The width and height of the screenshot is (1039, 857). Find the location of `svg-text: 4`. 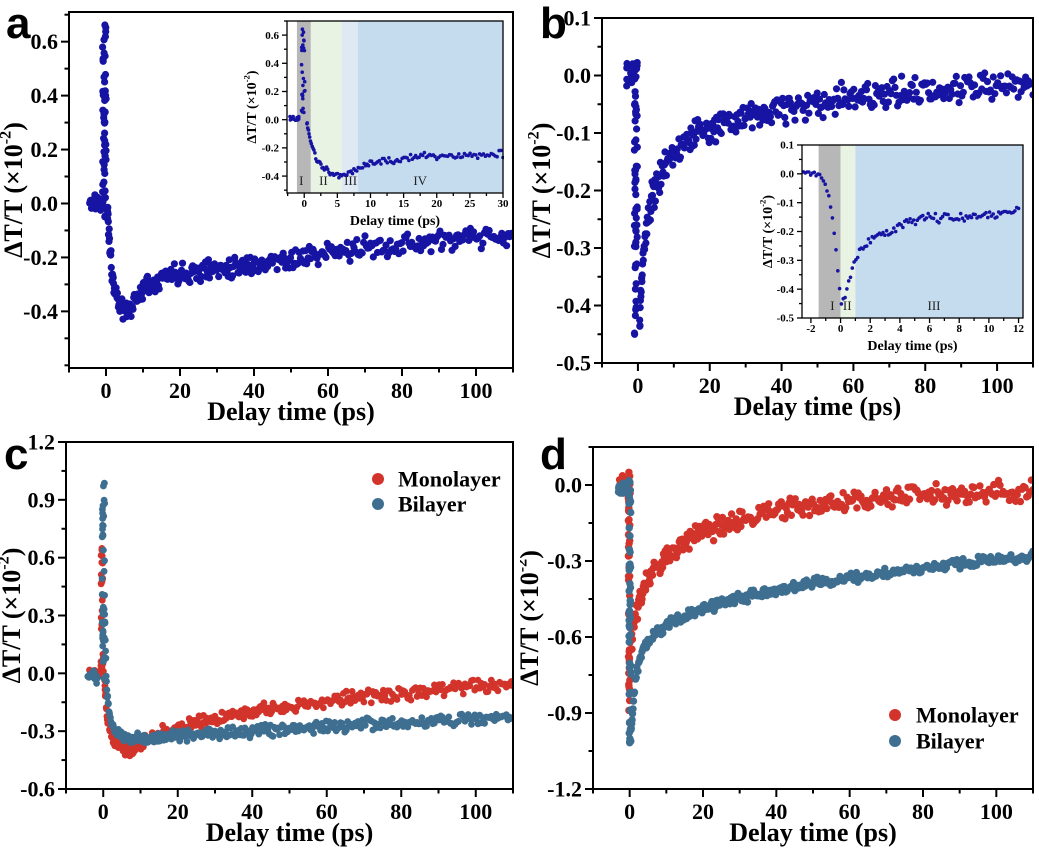

svg-text: 4 is located at coordinates (900, 329).